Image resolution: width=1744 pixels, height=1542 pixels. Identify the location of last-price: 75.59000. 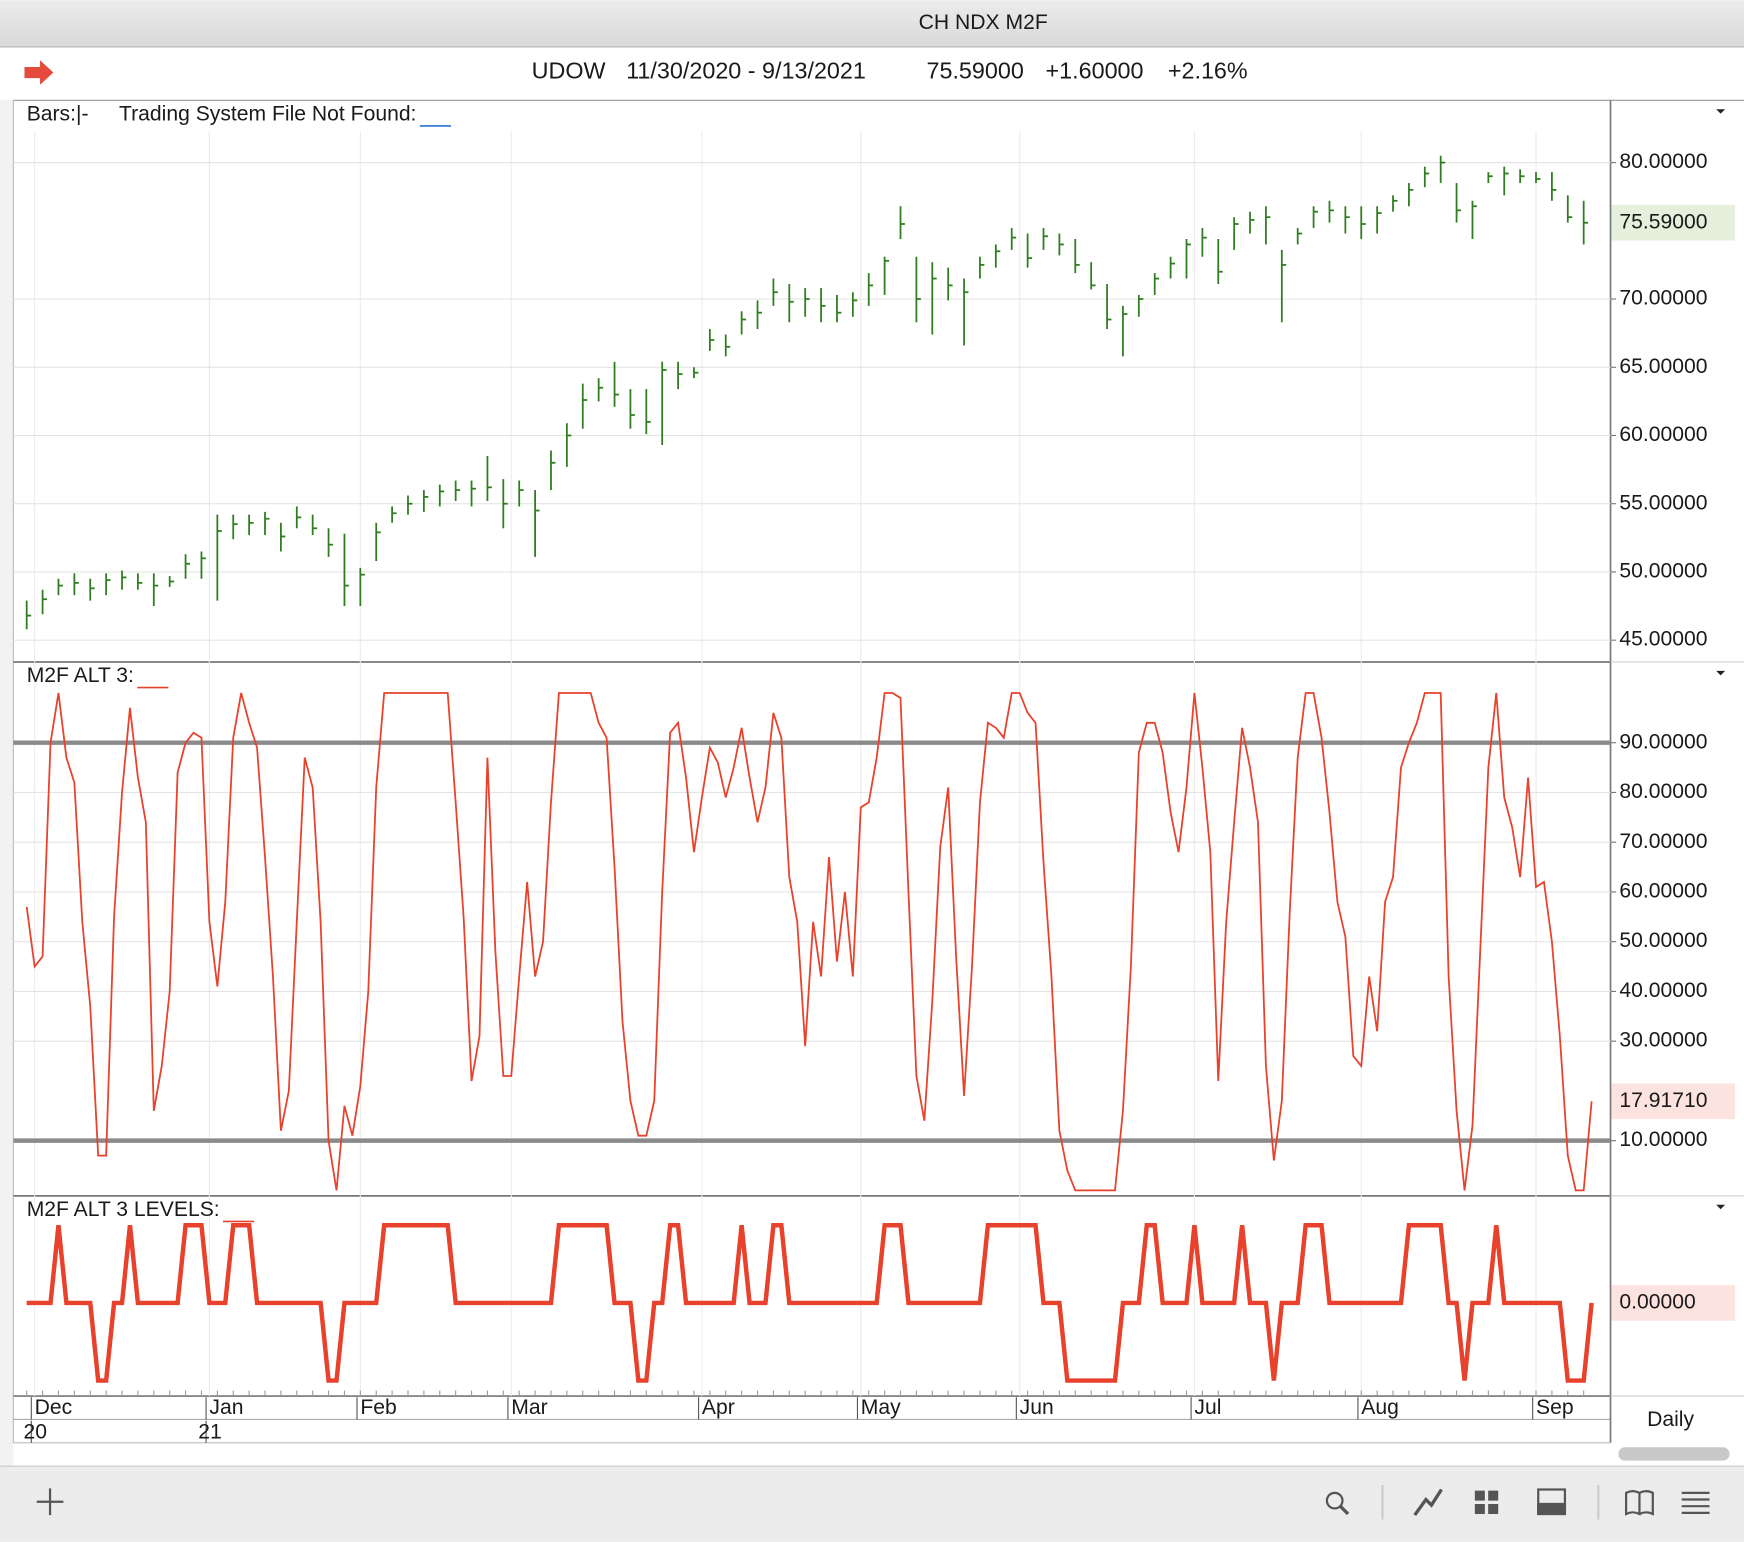
(975, 71).